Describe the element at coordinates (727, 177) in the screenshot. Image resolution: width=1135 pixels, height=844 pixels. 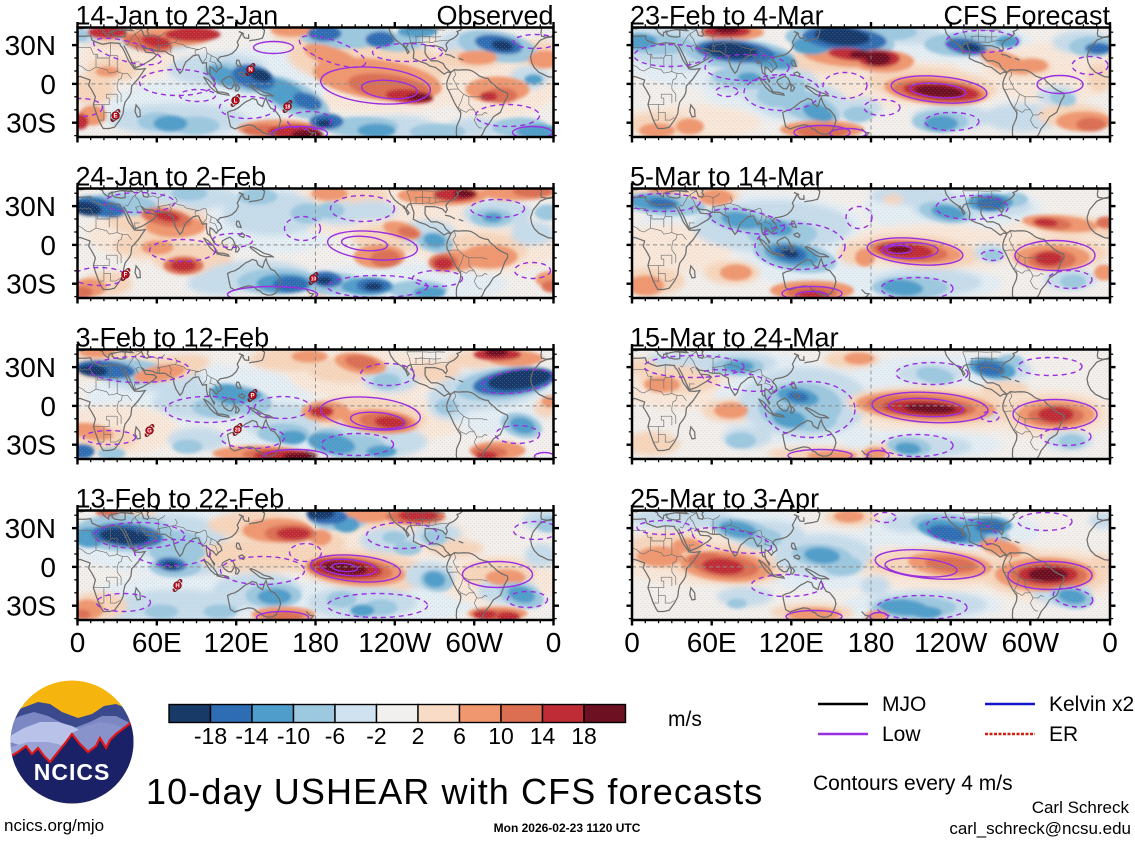
I see `svg-text: 5-Mar to 14-Mar` at that location.